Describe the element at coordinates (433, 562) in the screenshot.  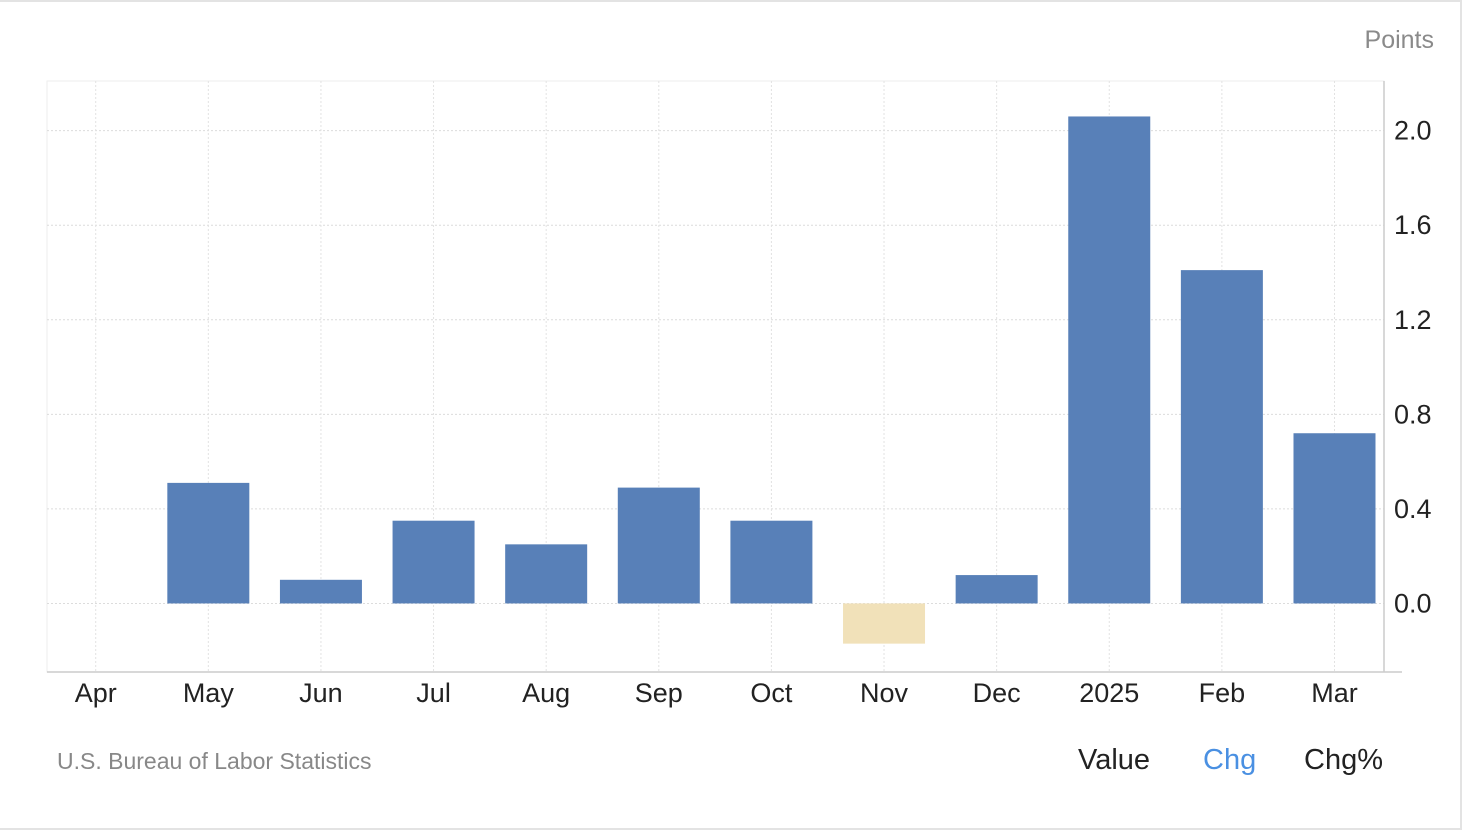
I see `bar-jul` at that location.